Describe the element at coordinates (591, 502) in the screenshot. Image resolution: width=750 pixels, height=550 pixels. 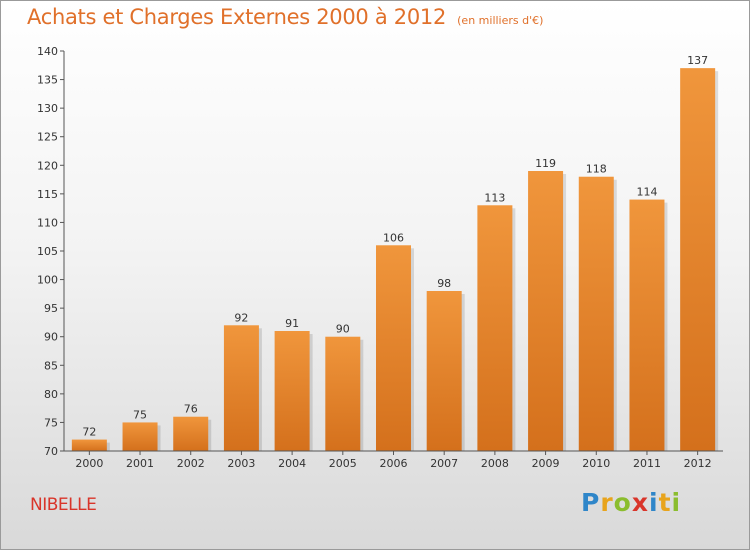
I see `brand-letter: P` at that location.